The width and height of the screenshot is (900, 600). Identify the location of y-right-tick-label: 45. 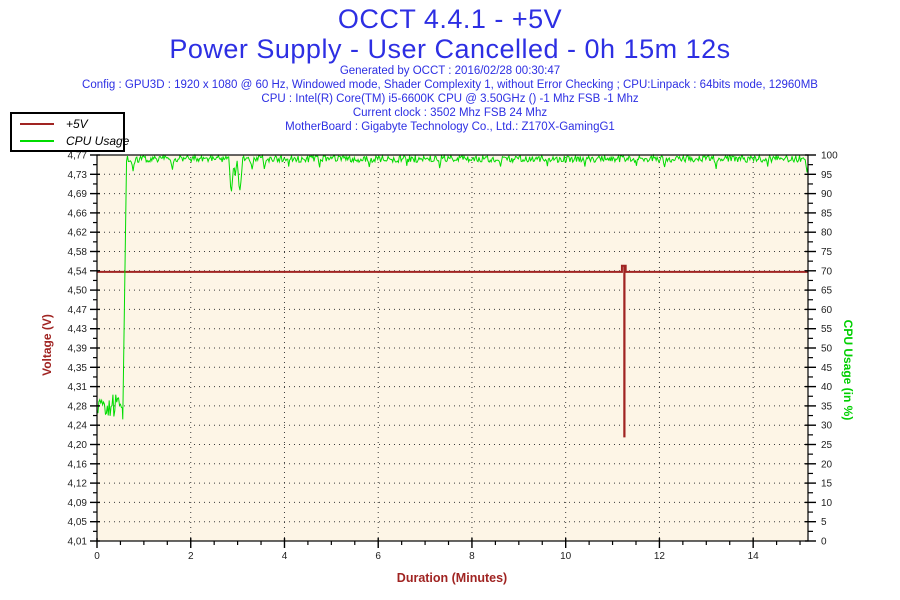
(827, 368).